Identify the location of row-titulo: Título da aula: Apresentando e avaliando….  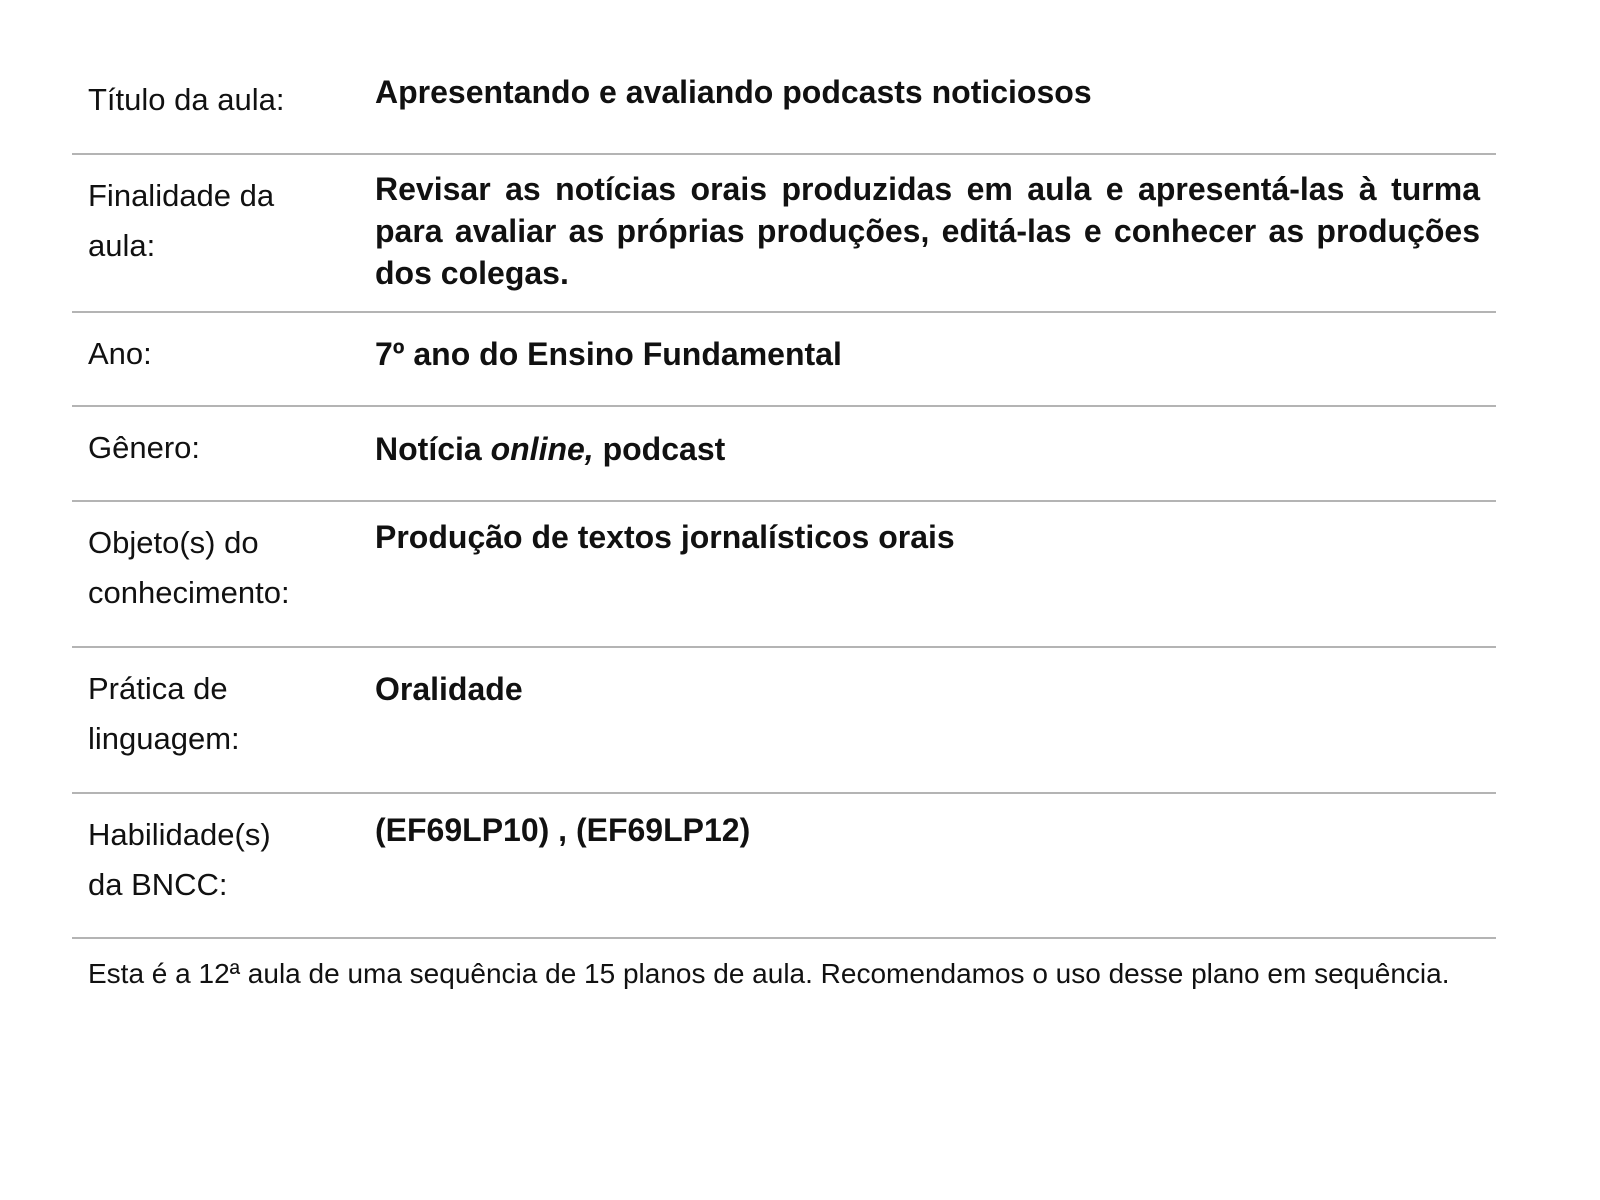
(784, 107).